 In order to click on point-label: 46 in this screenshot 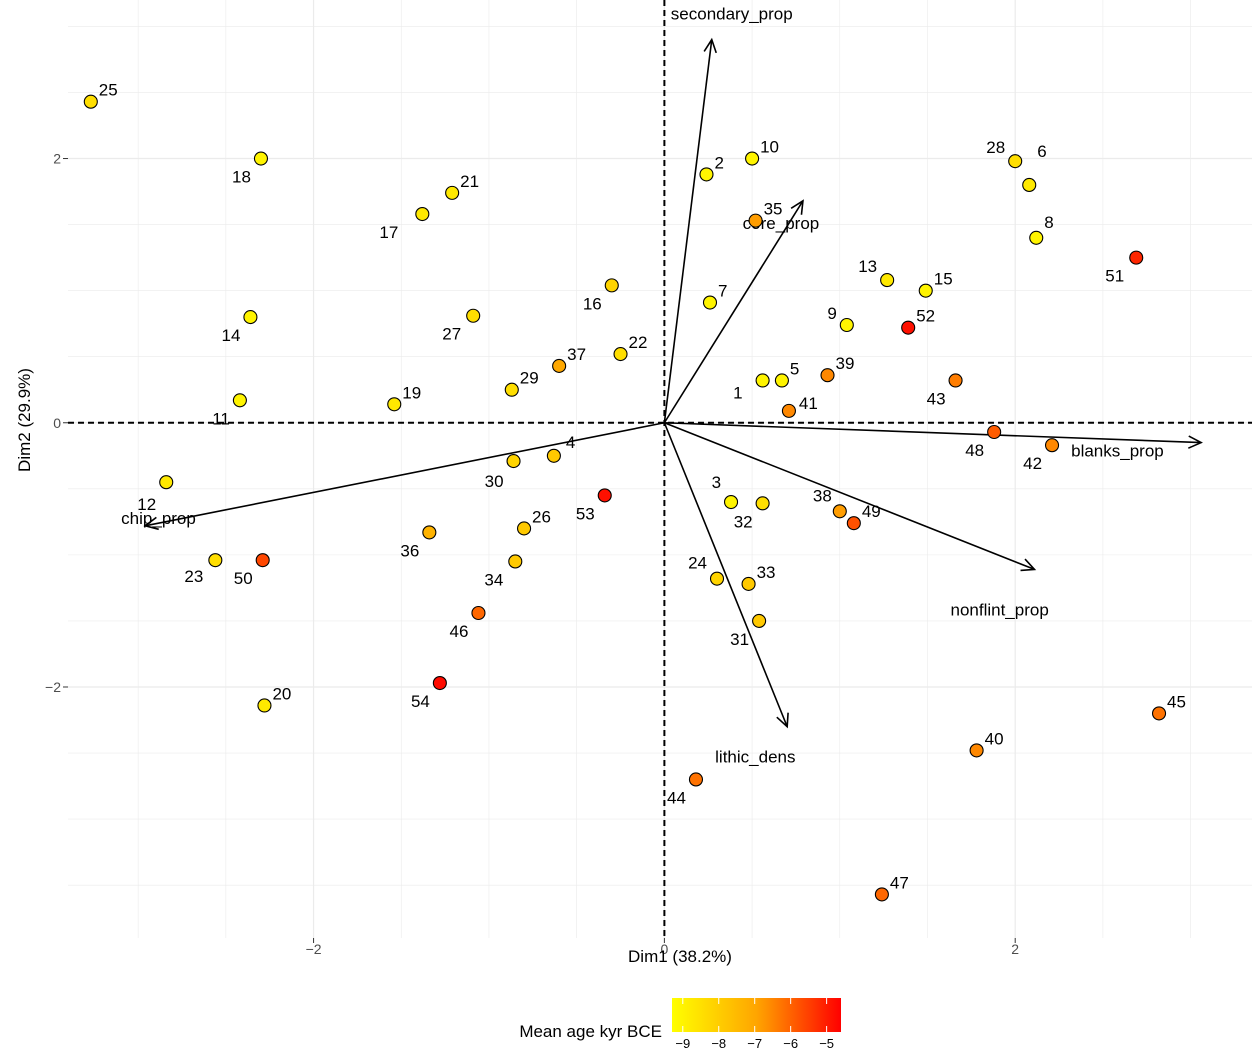, I will do `click(459, 631)`.